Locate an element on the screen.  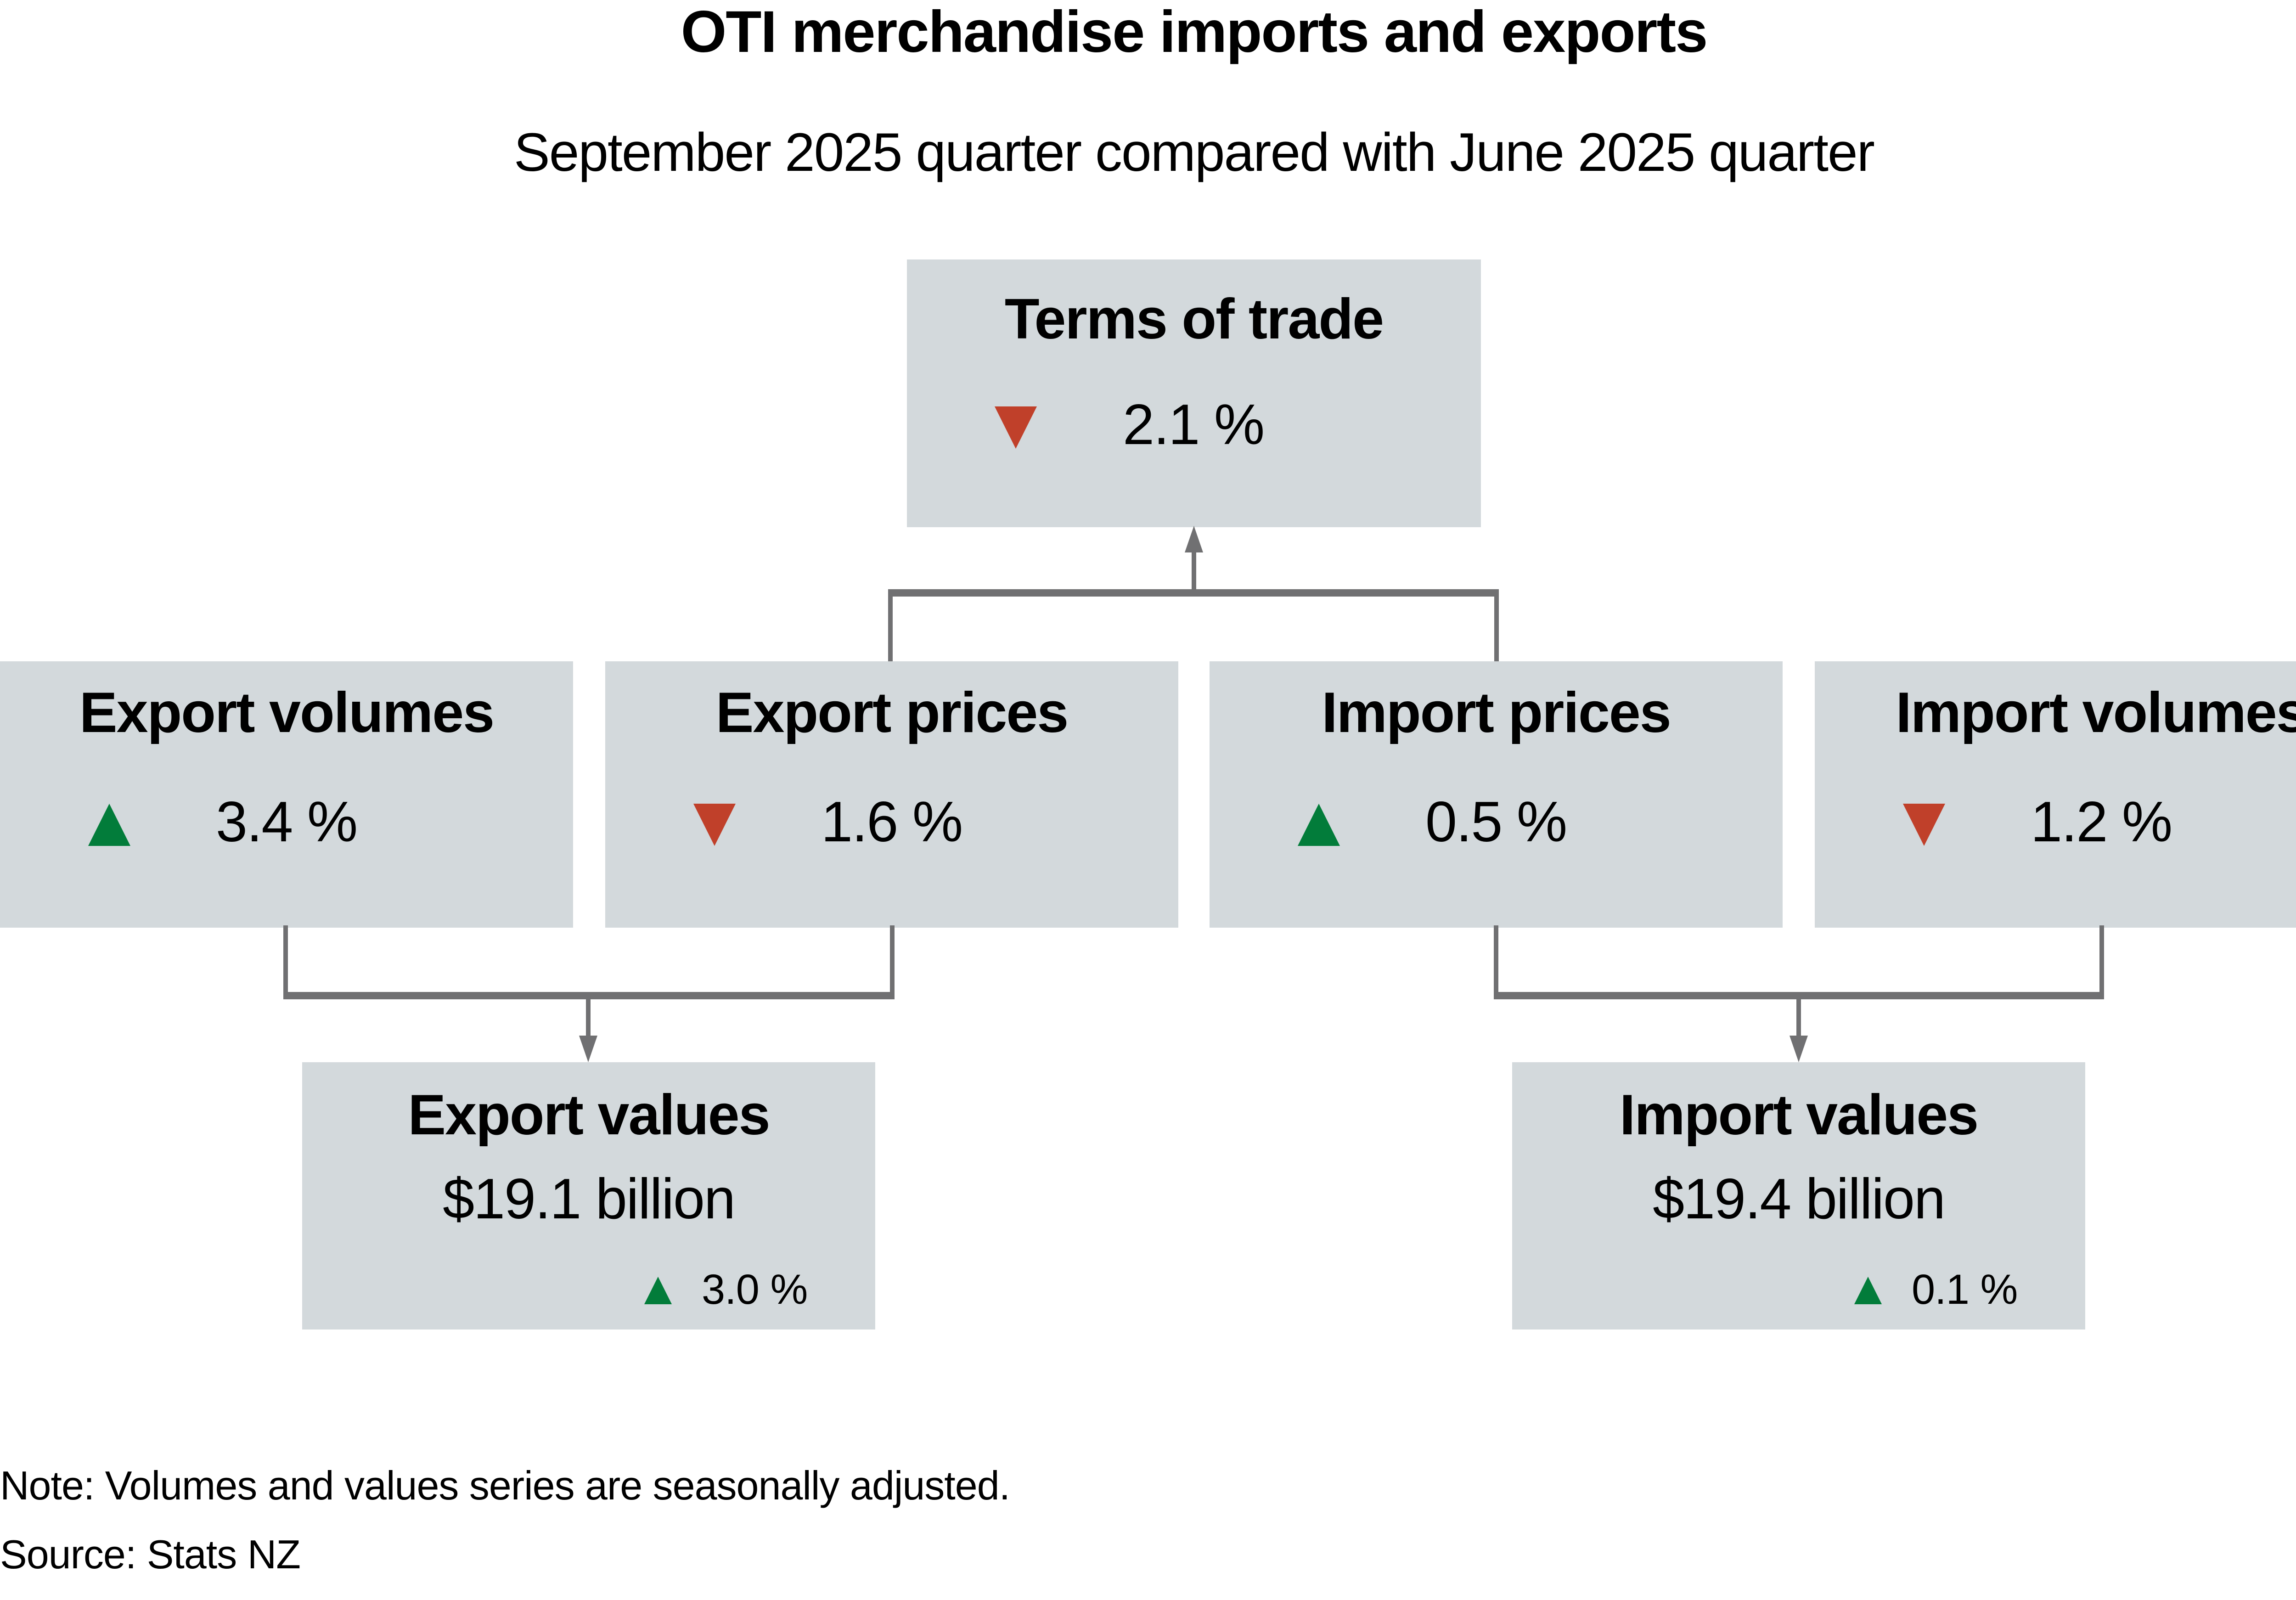
terms-of-trade-change: 2.1 % is located at coordinates (1194, 425).